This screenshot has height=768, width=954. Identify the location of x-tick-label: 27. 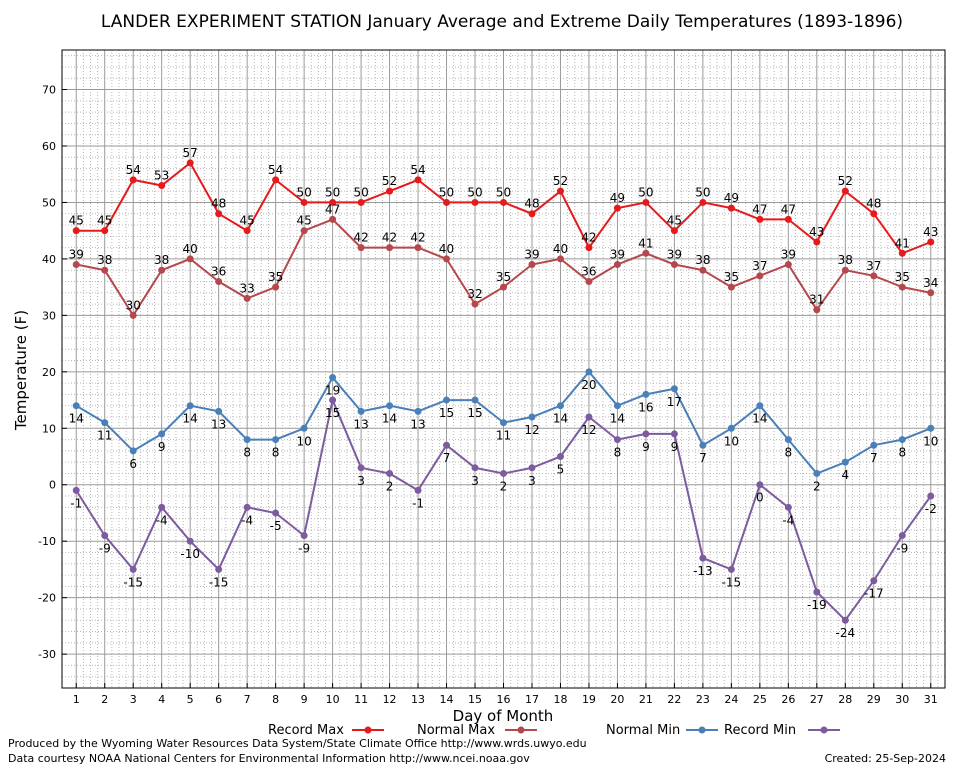
(817, 699).